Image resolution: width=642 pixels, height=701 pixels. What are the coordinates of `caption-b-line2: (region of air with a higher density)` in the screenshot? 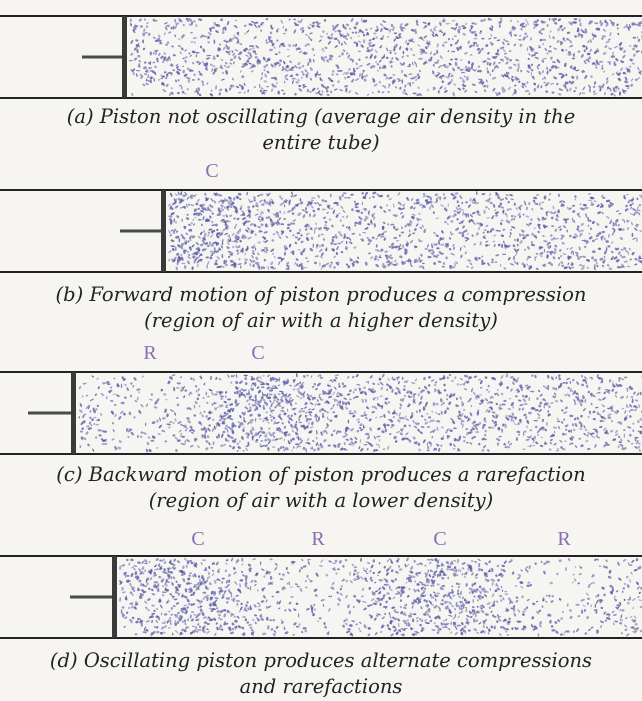 It's located at (321, 320).